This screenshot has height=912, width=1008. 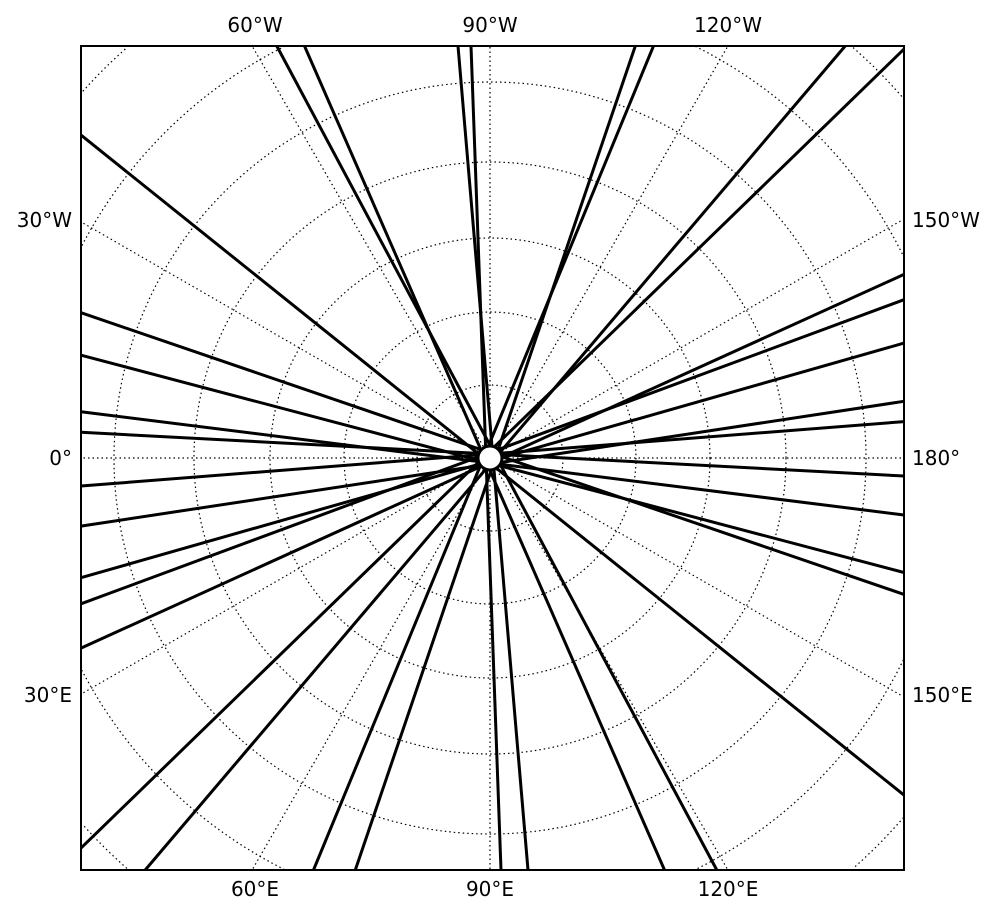 I want to click on label-top-120w: 120°W, so click(x=728, y=25).